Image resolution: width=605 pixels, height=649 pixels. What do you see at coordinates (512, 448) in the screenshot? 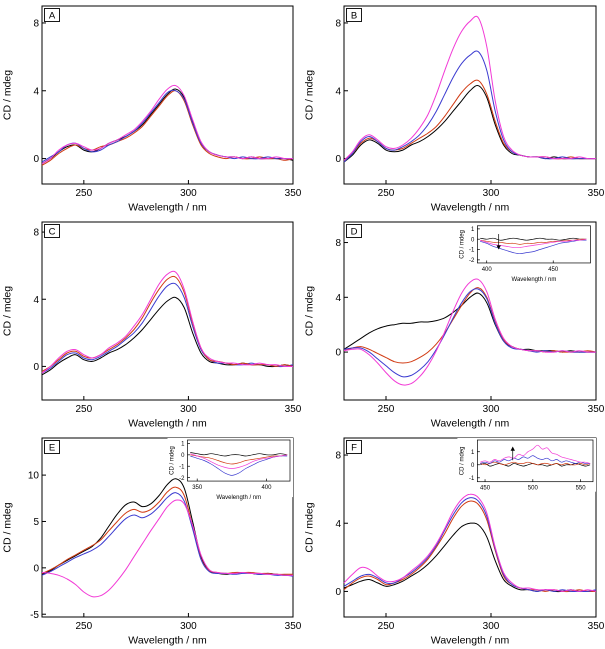
I see `arrow-up-icon` at bounding box center [512, 448].